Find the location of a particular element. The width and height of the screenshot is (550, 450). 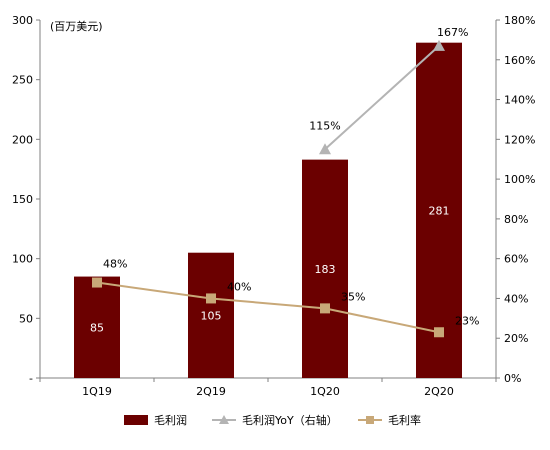

left-tick-label: 300 is located at coordinates (22, 20).